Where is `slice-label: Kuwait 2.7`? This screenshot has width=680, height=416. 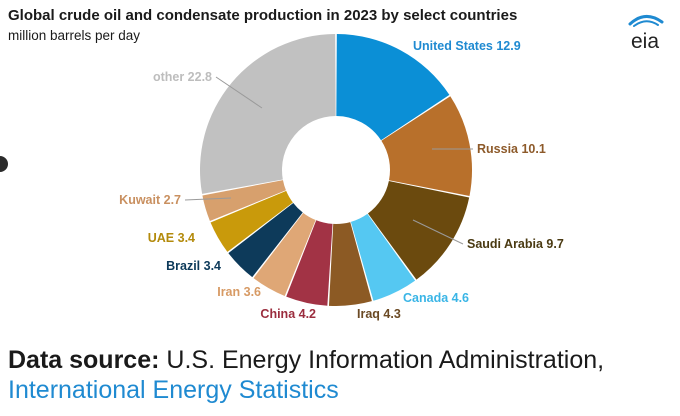
slice-label: Kuwait 2.7 is located at coordinates (150, 200).